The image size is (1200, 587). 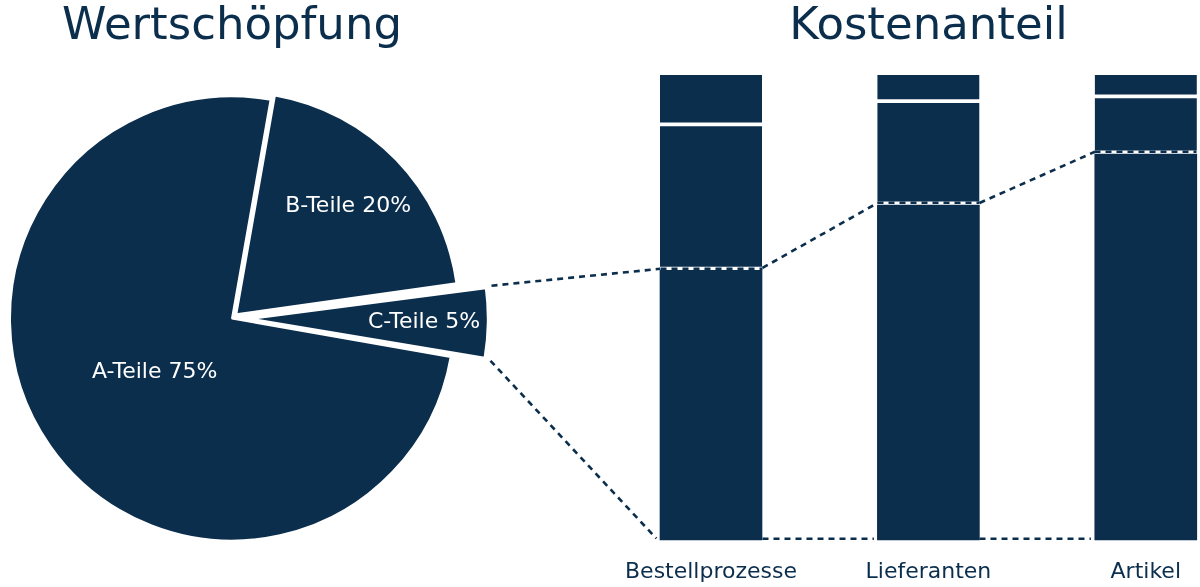 What do you see at coordinates (320, 205) in the screenshot?
I see `slice-label: B-Teile` at bounding box center [320, 205].